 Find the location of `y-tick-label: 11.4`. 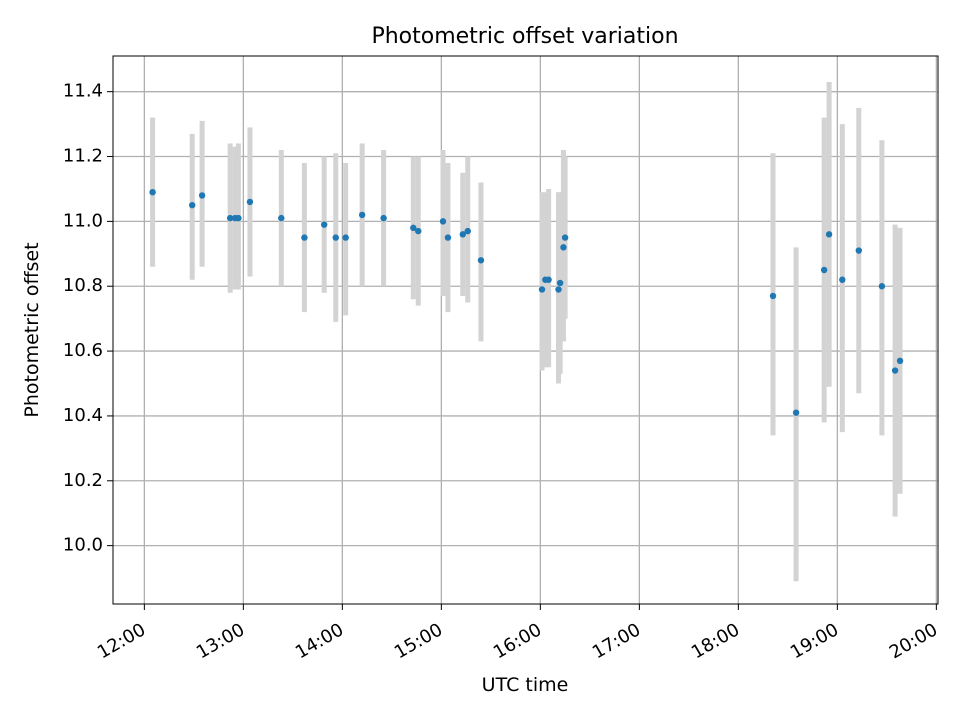

y-tick-label: 11.4 is located at coordinates (83, 91).